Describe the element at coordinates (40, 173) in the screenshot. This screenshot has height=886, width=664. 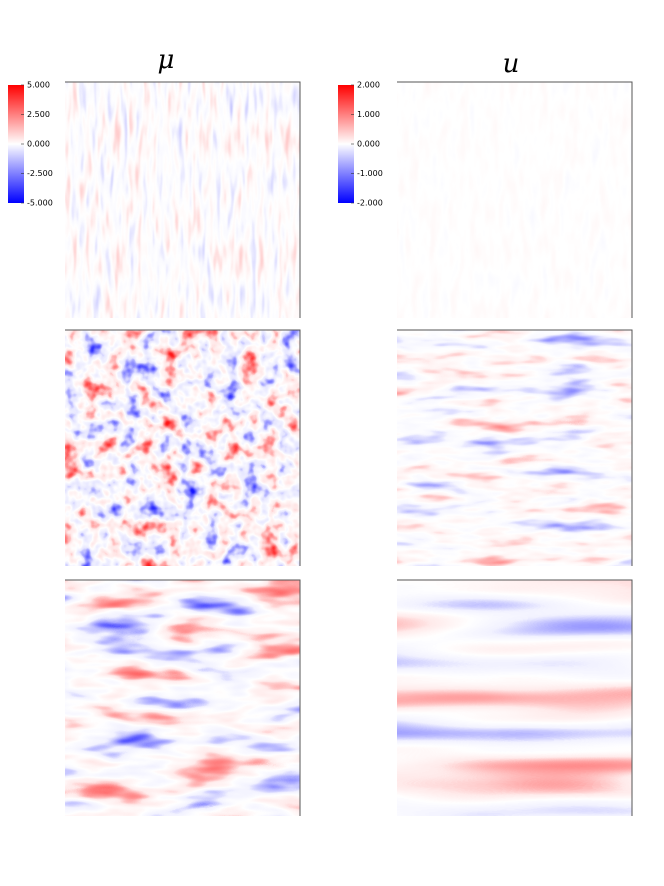
I see `colorbar-tick-label: -2.500` at that location.